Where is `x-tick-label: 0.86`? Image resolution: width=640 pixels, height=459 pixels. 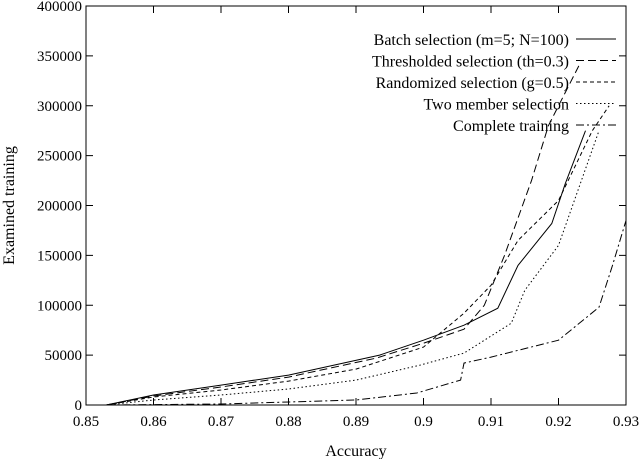 x-tick-label: 0.86 is located at coordinates (153, 422).